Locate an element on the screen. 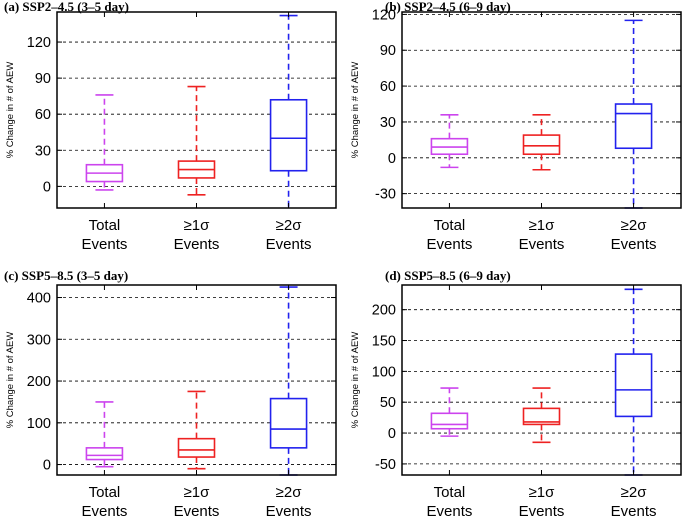 The height and width of the screenshot is (525, 685). y-tick-label: 50 is located at coordinates (388, 403).